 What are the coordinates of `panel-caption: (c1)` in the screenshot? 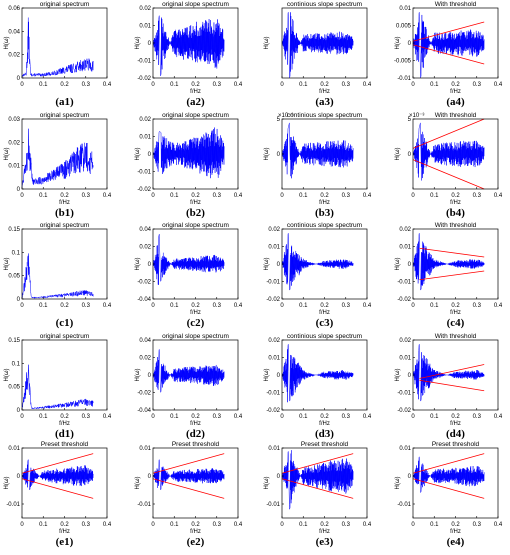 It's located at (65, 323).